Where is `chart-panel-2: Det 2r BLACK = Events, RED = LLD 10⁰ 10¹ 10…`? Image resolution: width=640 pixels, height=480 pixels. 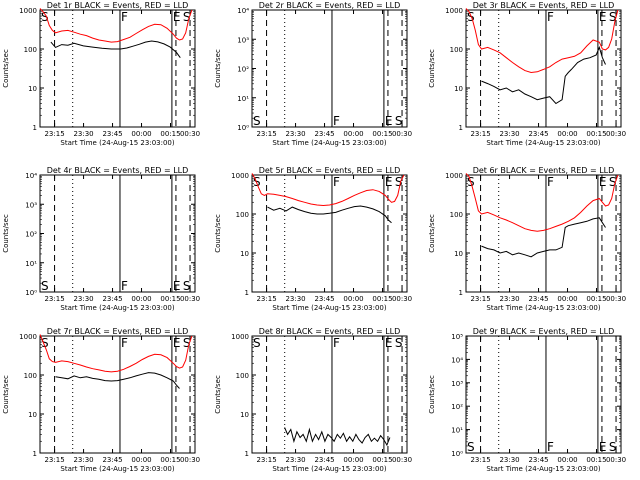 chart-panel-2: Det 2r BLACK = Events, RED = LLD 10⁰ 10¹ 10… is located at coordinates (313, 74).